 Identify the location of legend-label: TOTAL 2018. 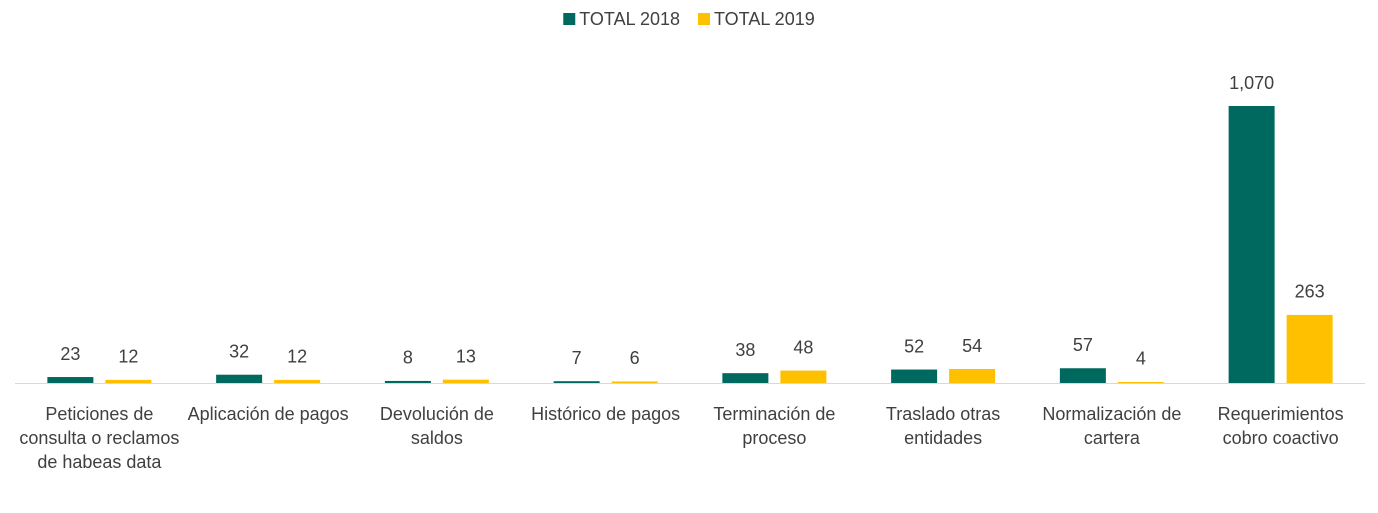
(629, 19).